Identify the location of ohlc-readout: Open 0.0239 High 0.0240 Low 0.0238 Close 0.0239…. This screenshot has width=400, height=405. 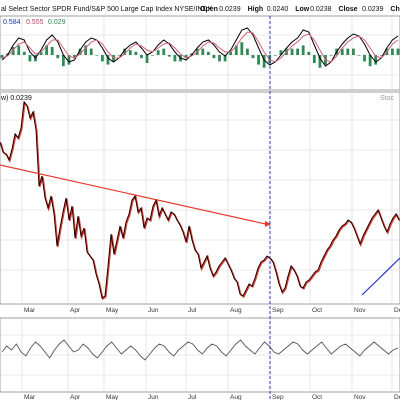
(300, 9).